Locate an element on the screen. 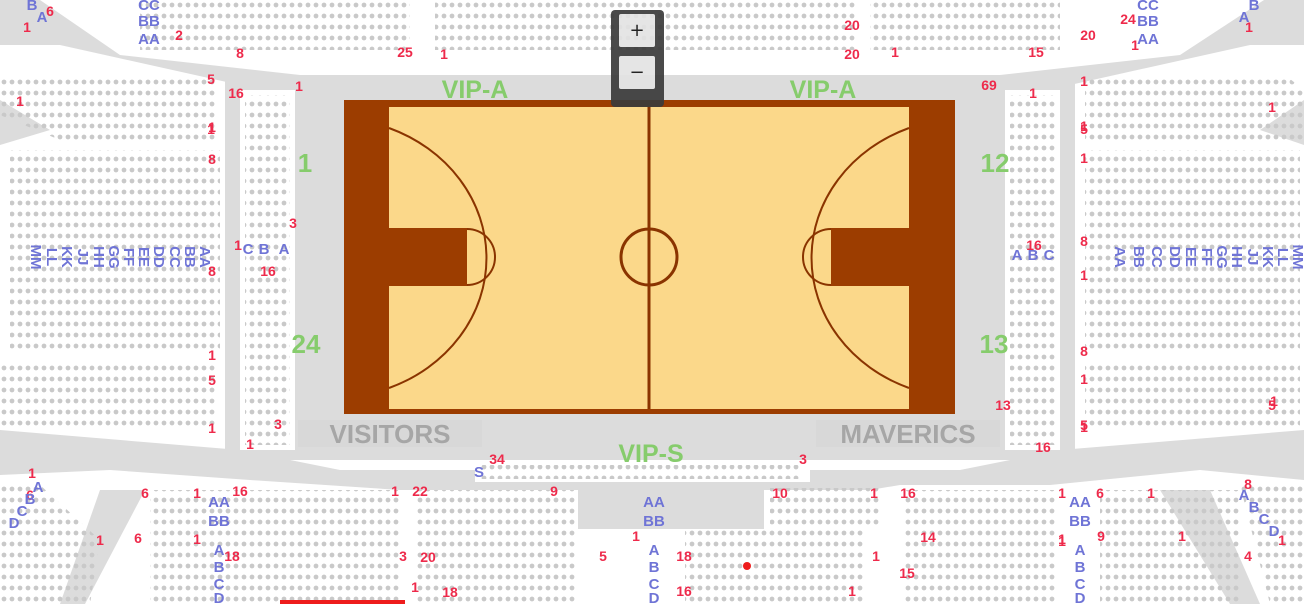 The height and width of the screenshot is (604, 1304). row-letter: DD is located at coordinates (1174, 257).